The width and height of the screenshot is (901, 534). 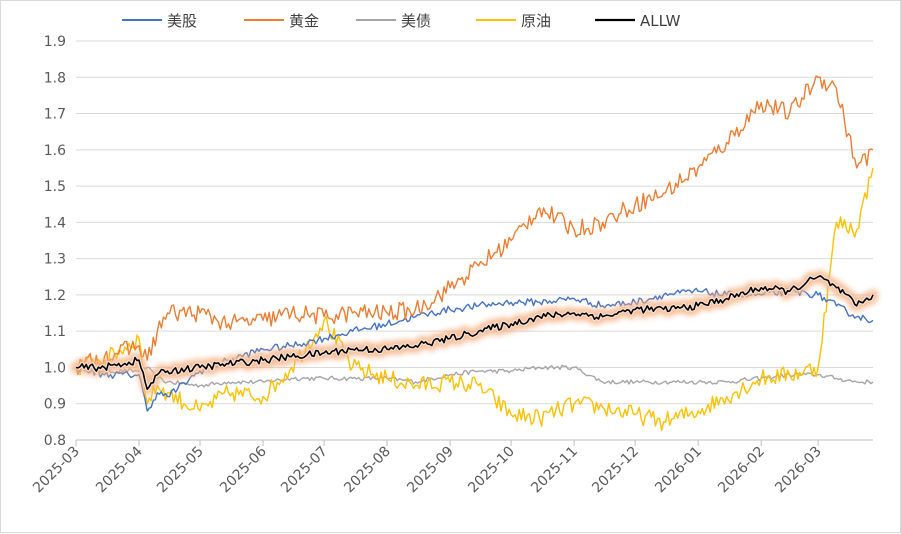 What do you see at coordinates (55, 441) in the screenshot?
I see `y-tick-label: 0.8` at bounding box center [55, 441].